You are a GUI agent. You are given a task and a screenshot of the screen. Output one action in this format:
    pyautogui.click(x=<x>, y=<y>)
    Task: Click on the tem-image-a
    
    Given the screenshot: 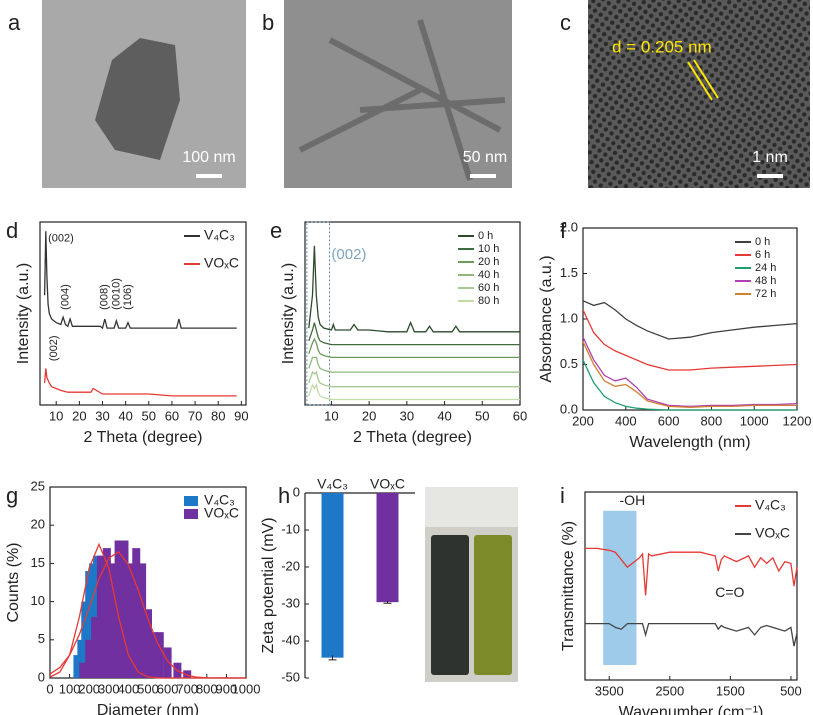 What is the action you would take?
    pyautogui.click(x=144, y=94)
    